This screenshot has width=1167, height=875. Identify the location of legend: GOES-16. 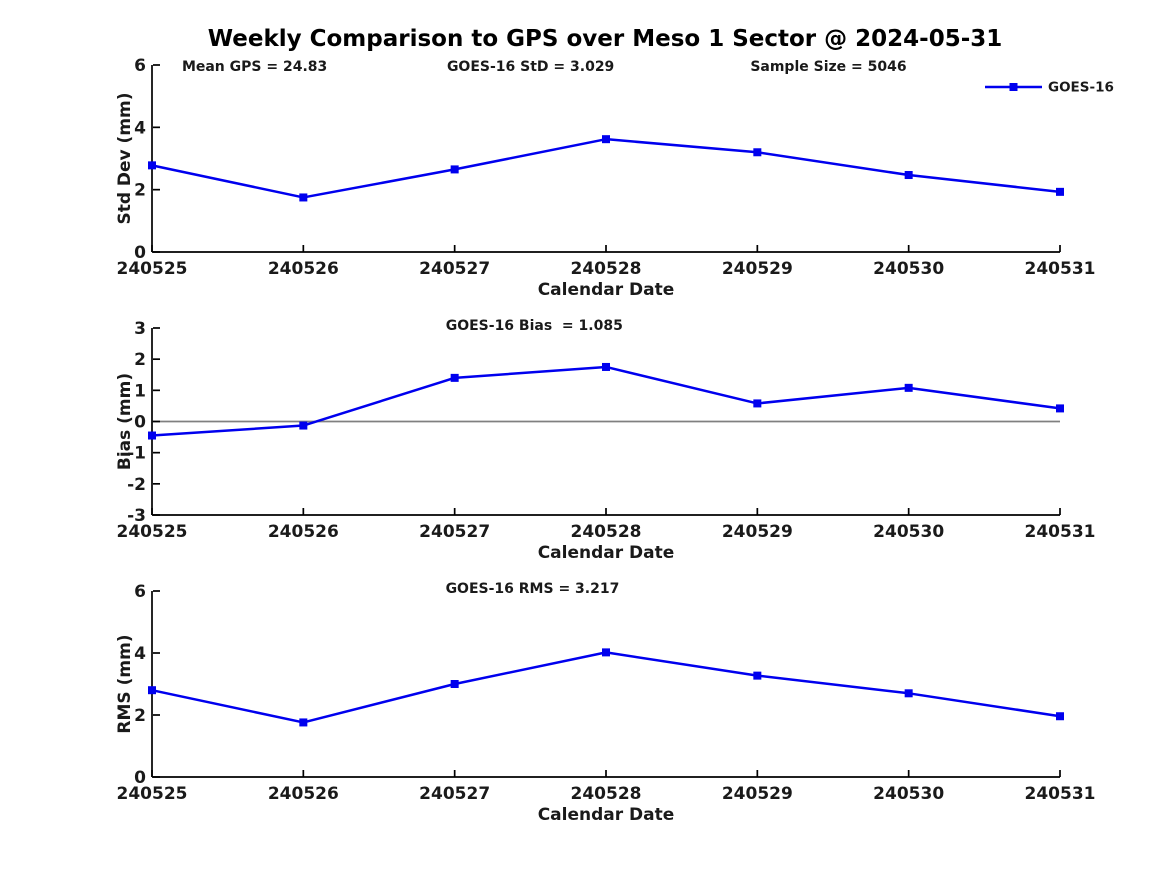
(1049, 88).